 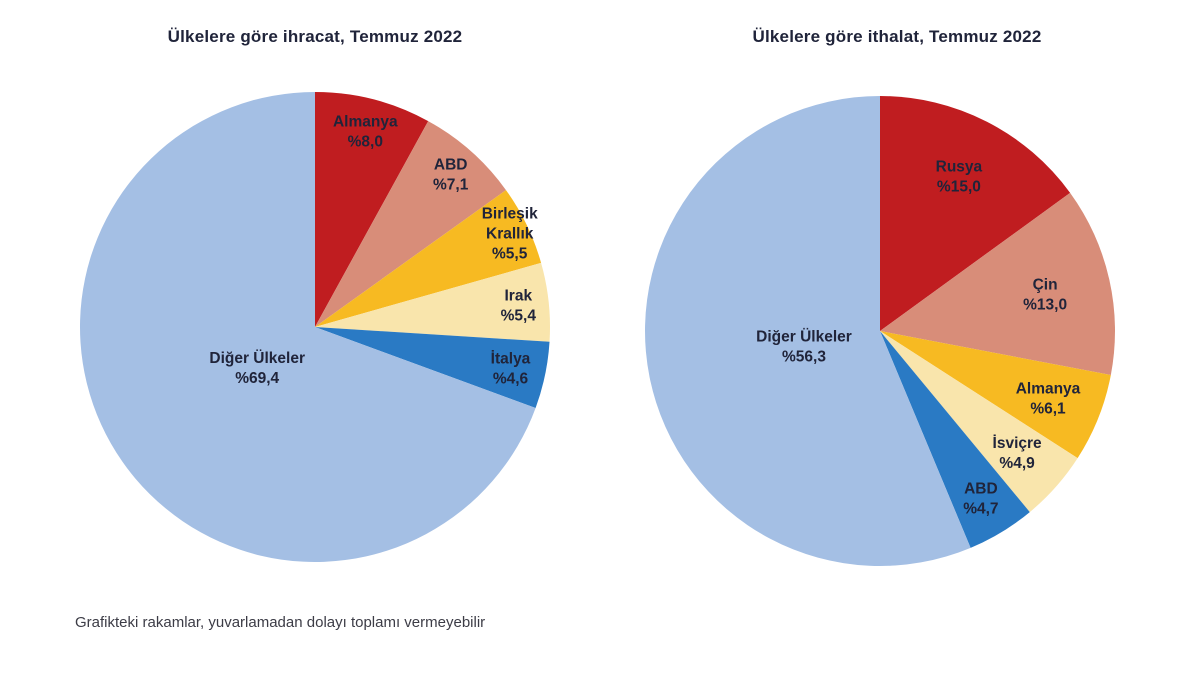 I want to click on pie-slice-i-talya, so click(x=432, y=367).